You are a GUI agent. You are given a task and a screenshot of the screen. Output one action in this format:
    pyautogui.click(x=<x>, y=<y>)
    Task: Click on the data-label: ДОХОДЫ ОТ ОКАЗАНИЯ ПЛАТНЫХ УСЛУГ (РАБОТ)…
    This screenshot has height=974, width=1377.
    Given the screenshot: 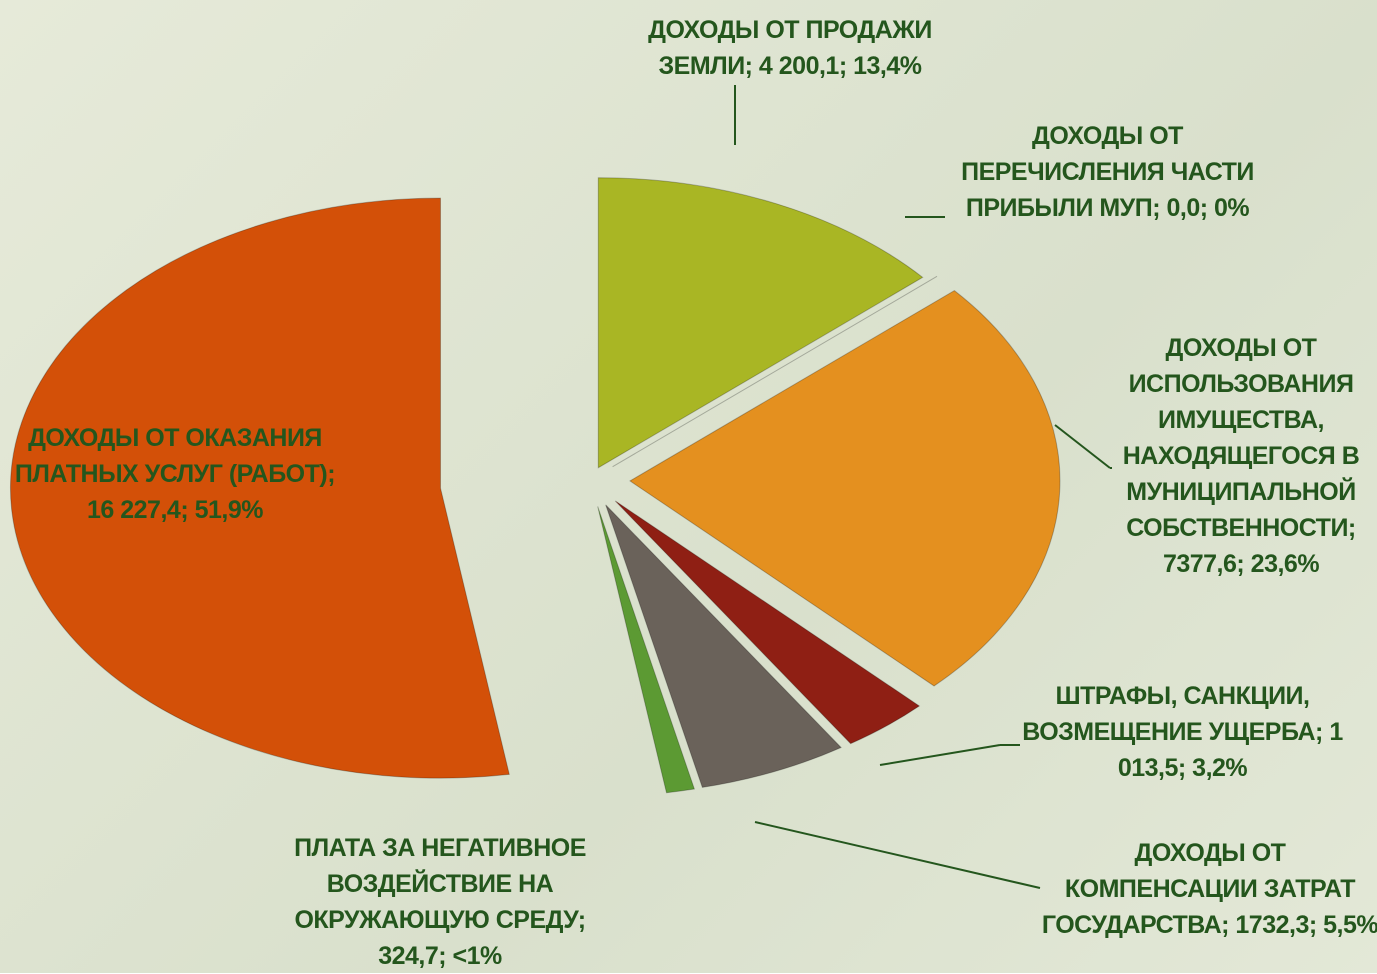 What is the action you would take?
    pyautogui.click(x=175, y=474)
    